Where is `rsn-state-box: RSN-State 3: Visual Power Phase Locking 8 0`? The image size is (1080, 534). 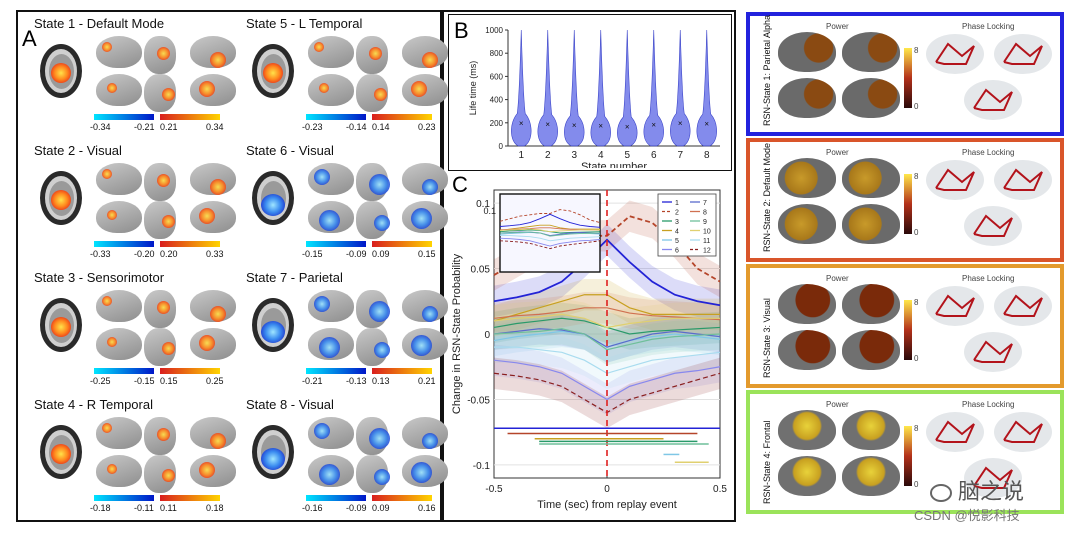 rsn-state-box: RSN-State 3: Visual Power Phase Locking 8 0 is located at coordinates (905, 326).